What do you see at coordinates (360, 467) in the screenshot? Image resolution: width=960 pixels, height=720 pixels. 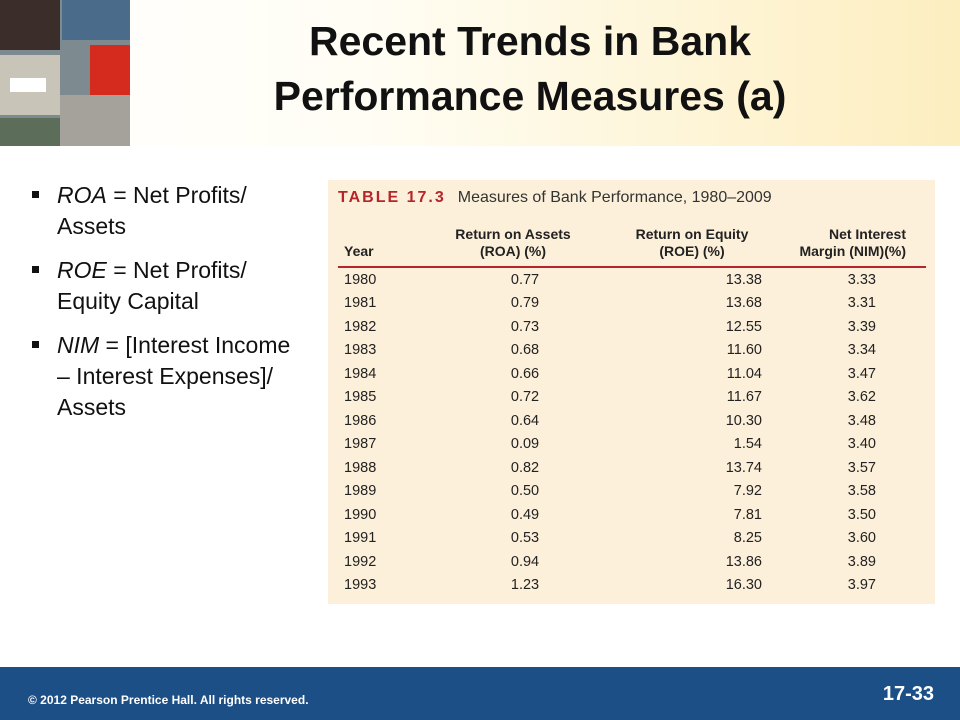 I see `table-cell: 1988` at bounding box center [360, 467].